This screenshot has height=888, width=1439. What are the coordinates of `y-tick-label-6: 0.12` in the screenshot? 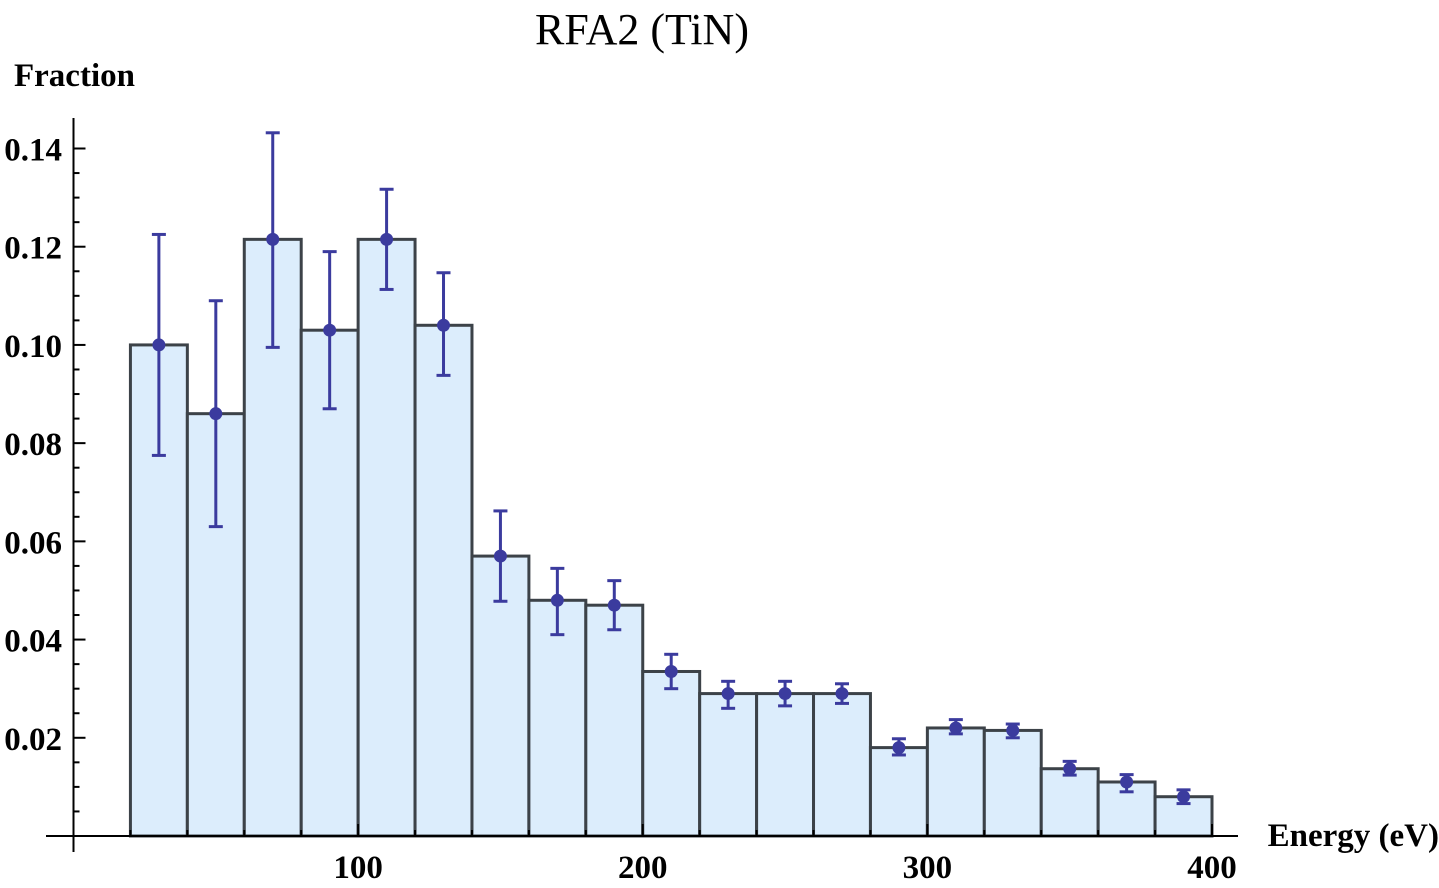 It's located at (33, 249).